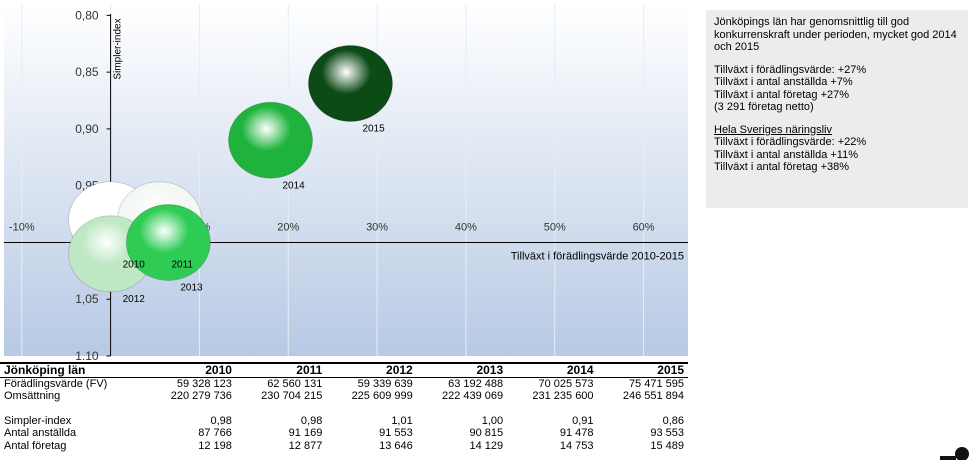  What do you see at coordinates (305, 433) in the screenshot?
I see `table-cell: 91 169` at bounding box center [305, 433].